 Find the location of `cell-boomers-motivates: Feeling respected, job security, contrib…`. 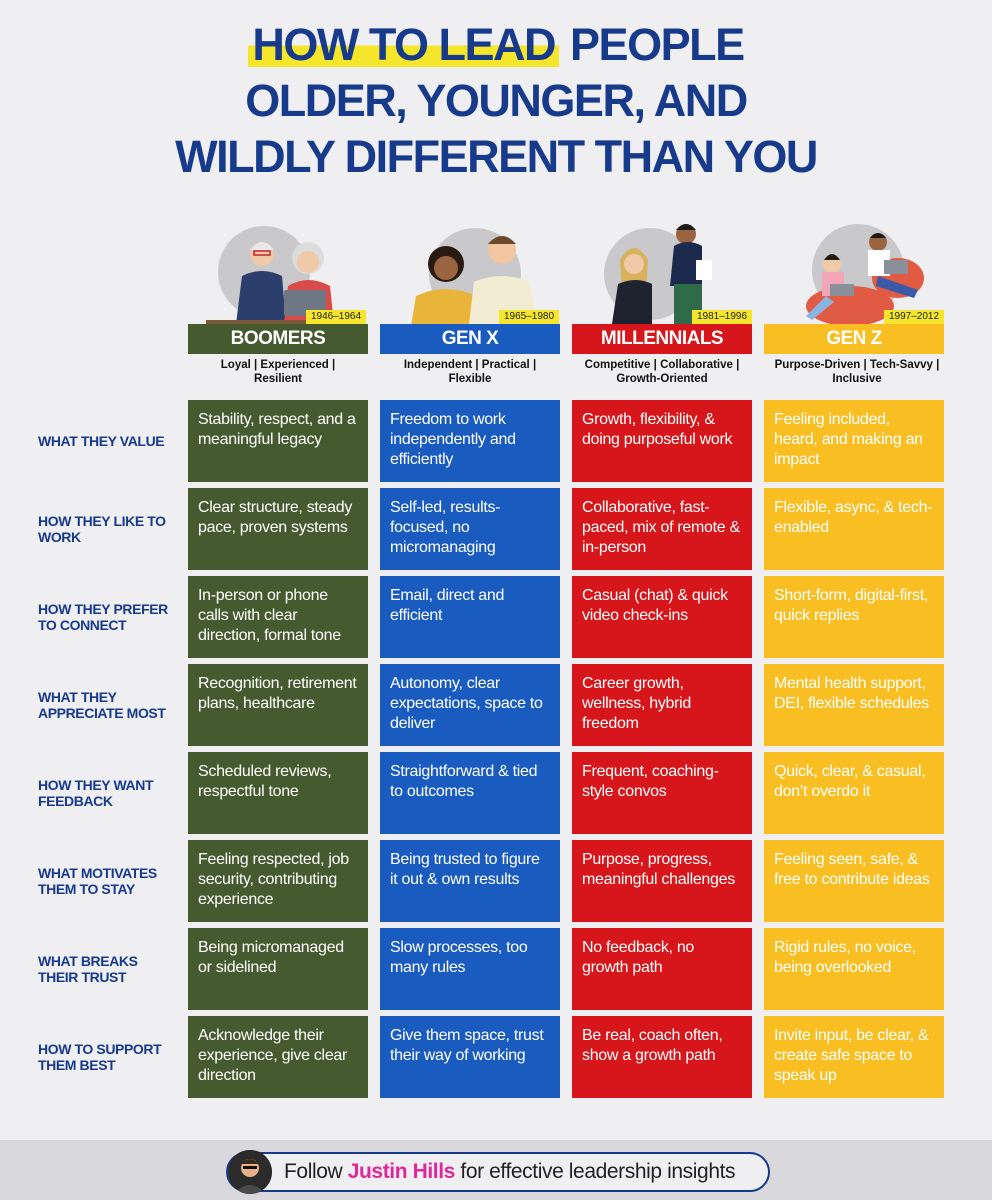

cell-boomers-motivates: Feeling respected, job security, contrib… is located at coordinates (278, 881).